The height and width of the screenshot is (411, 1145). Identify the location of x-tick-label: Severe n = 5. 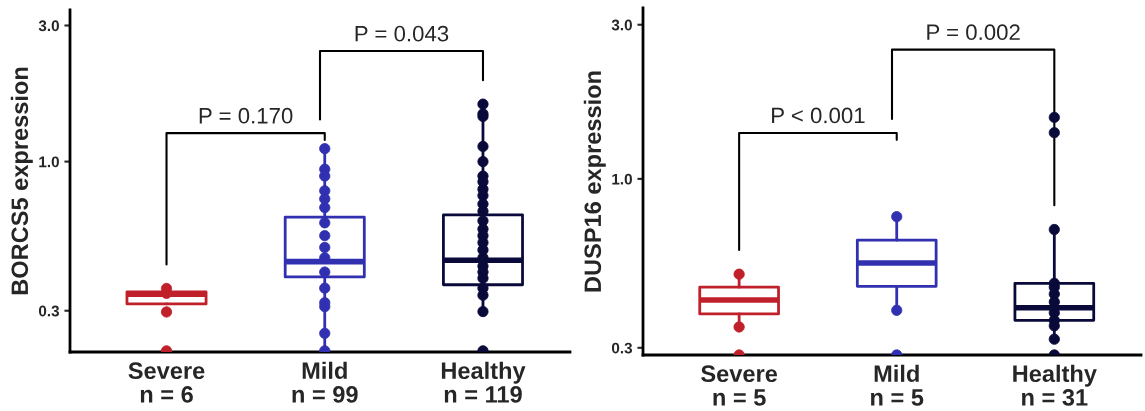
(739, 385).